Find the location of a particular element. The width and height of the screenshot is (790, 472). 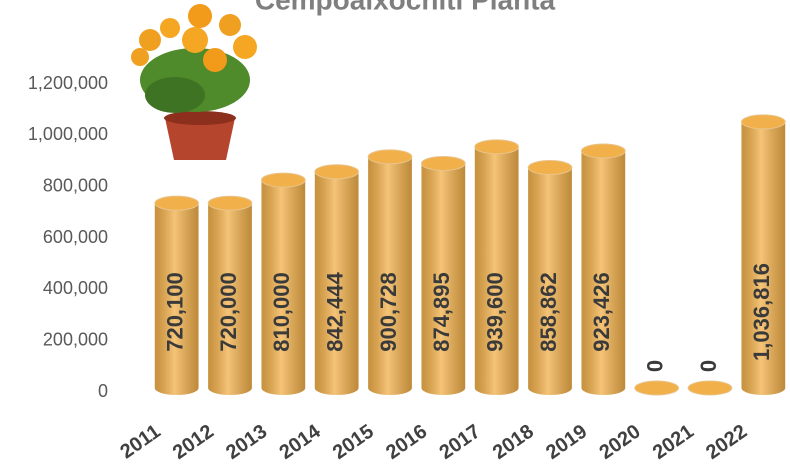

x-tick-label: 2018 is located at coordinates (513, 442).